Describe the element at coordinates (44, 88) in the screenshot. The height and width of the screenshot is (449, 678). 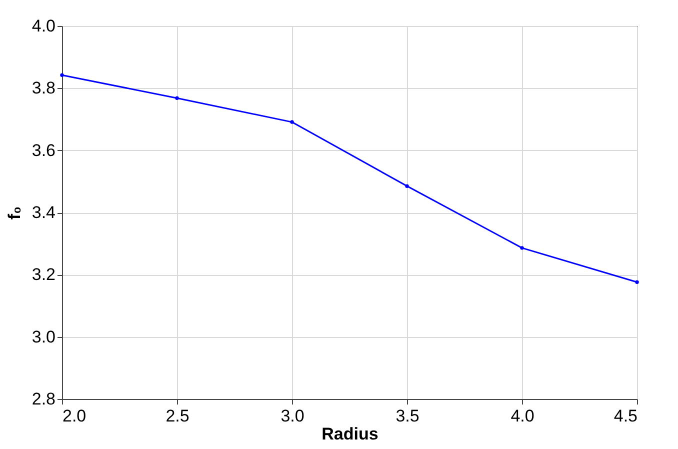
I see `y-tick-label: 3.8` at that location.